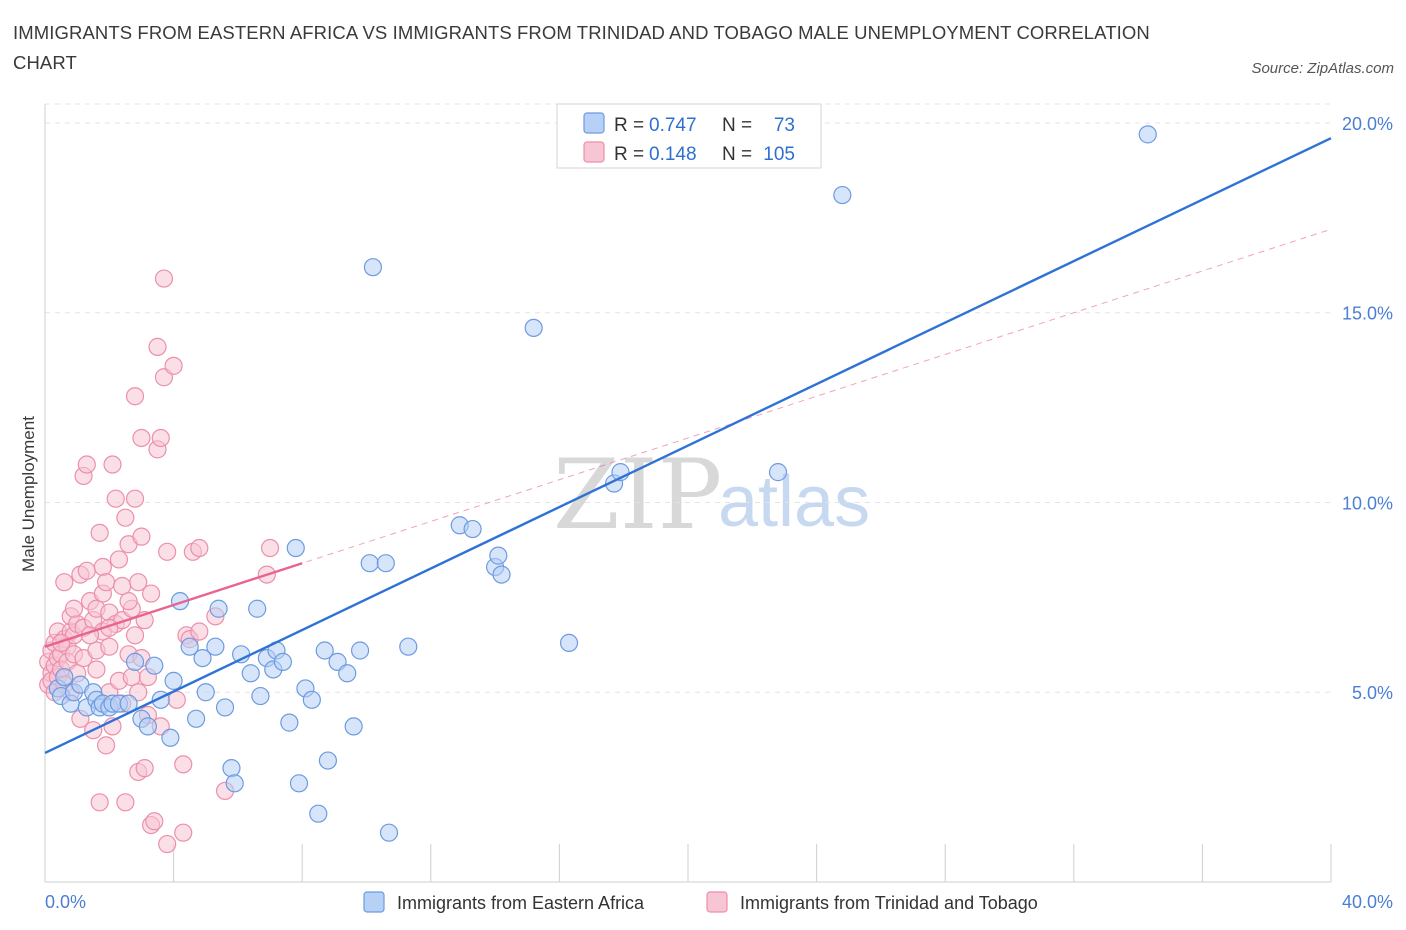  Describe the element at coordinates (521, 903) in the screenshot. I see `bottom-legend-blue-label: Immigrants from Eastern Africa` at that location.